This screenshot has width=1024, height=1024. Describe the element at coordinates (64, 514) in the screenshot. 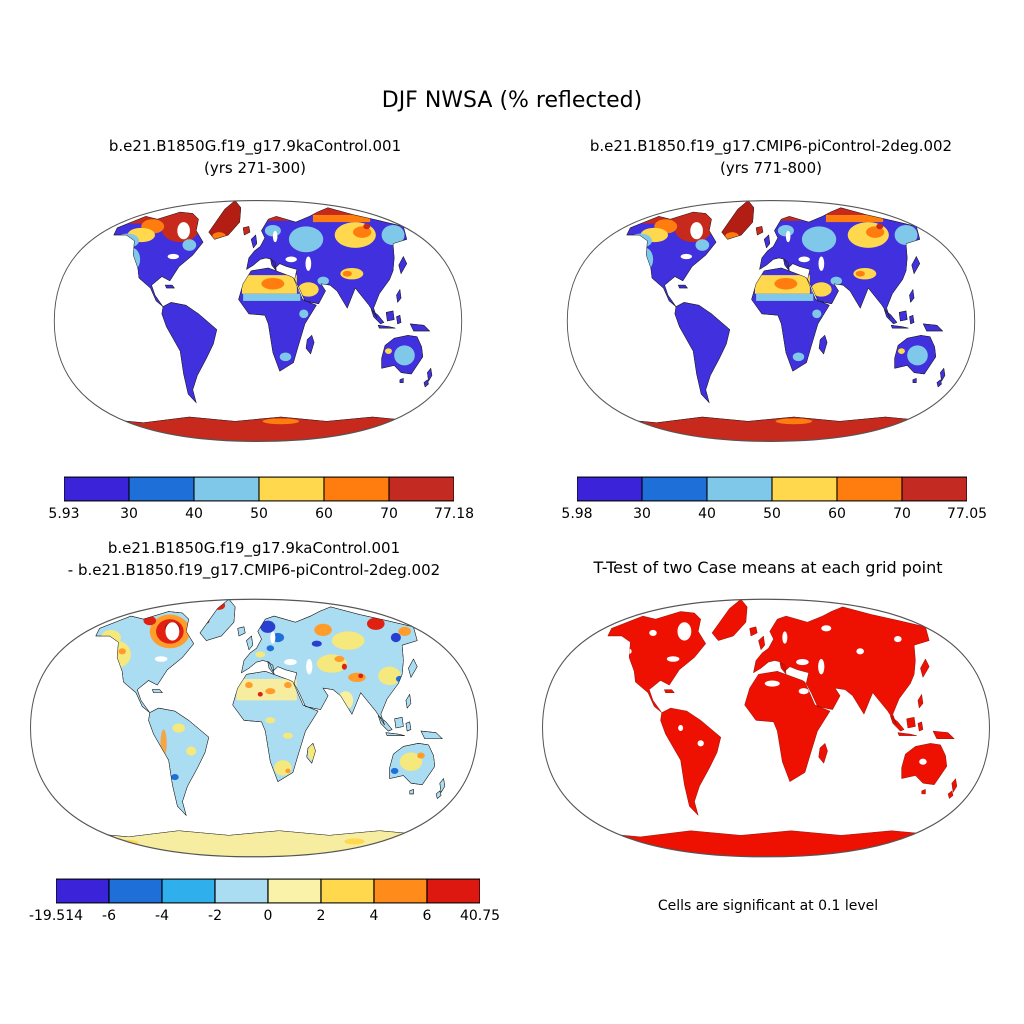

I see `colorbar-tick: 5.93` at that location.